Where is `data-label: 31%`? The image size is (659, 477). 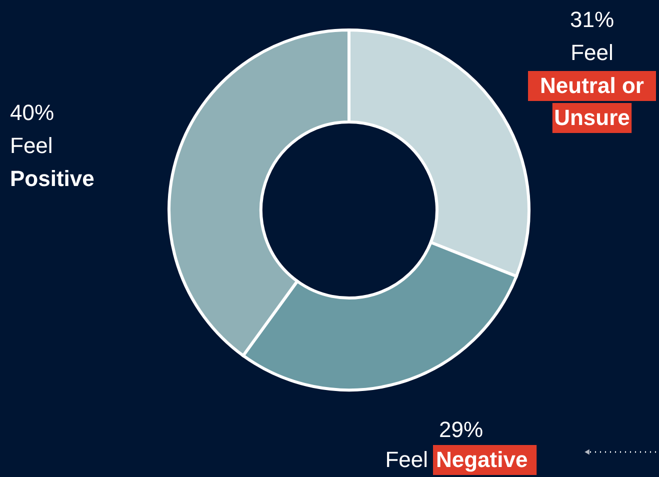
data-label: 31% is located at coordinates (592, 19).